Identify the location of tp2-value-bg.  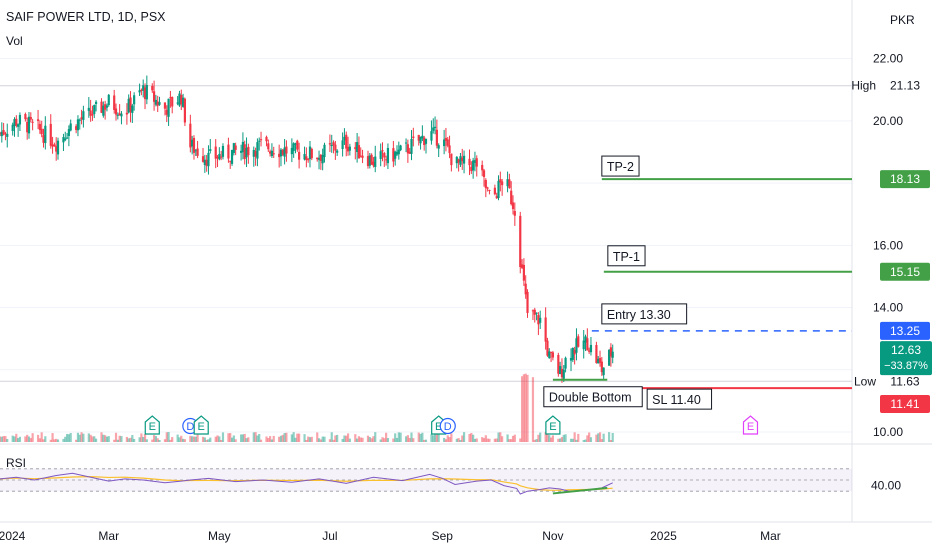
(905, 179).